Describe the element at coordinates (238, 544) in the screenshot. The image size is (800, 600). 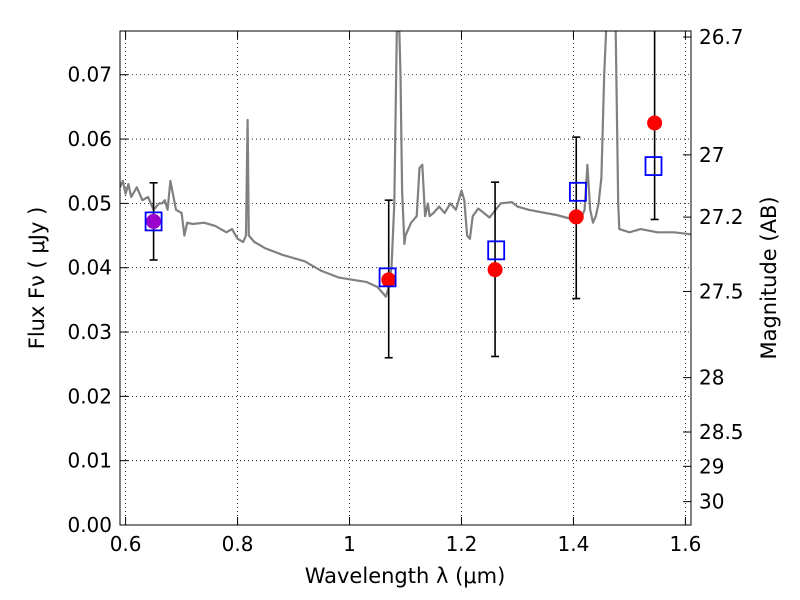
I see `x-tick-label: 0.8` at that location.